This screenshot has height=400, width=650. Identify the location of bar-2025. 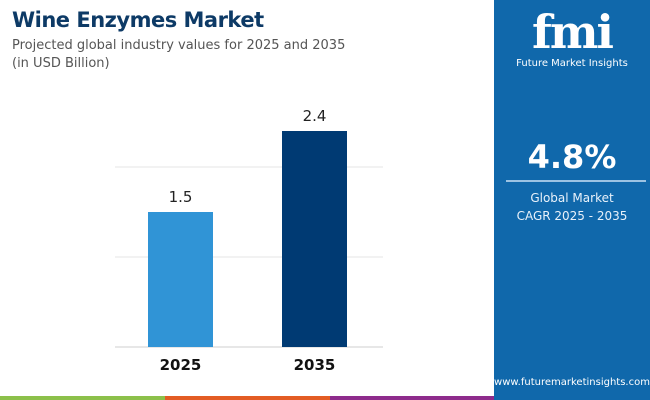
(180, 279).